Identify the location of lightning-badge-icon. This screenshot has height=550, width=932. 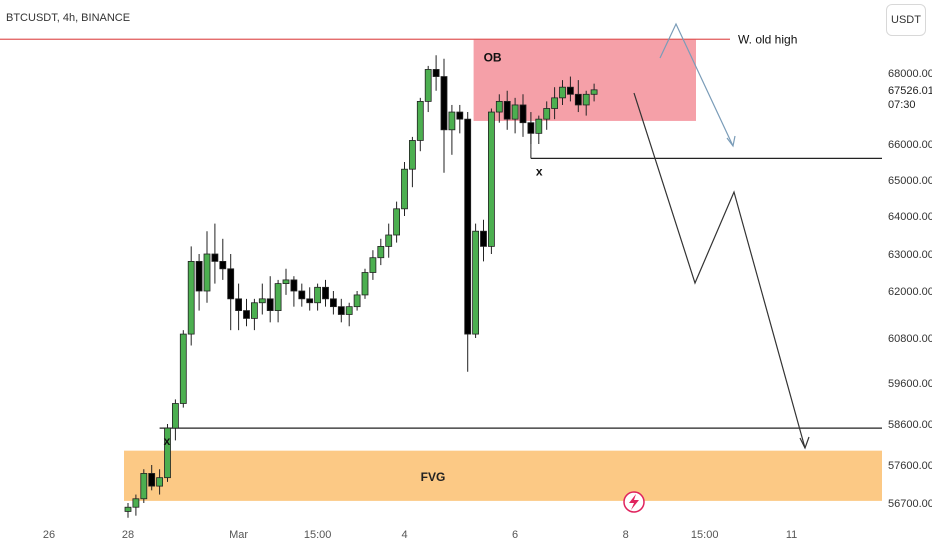
(634, 502).